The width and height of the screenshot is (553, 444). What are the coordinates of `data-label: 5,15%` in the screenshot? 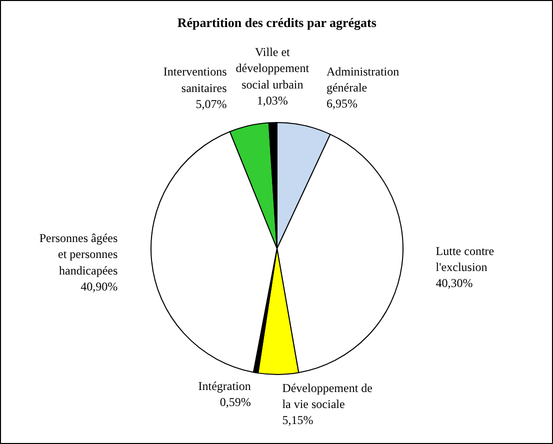 It's located at (298, 419).